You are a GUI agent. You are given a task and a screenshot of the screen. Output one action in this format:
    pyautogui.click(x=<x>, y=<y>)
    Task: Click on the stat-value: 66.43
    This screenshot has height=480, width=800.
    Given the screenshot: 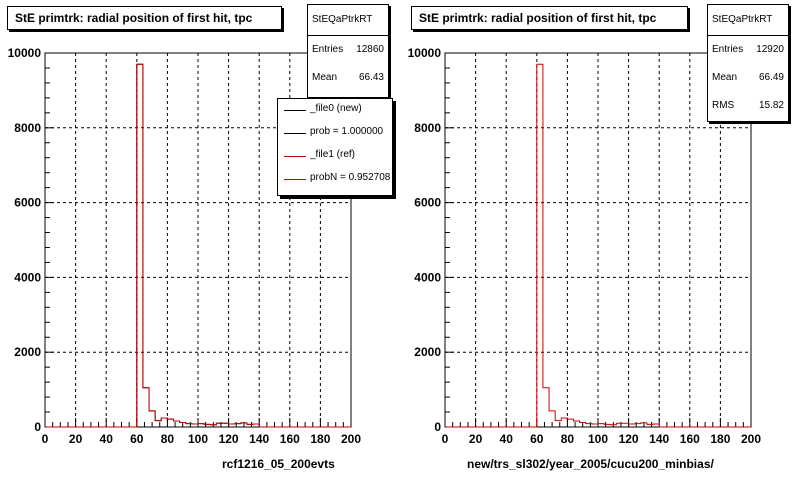 What is the action you would take?
    pyautogui.click(x=371, y=77)
    